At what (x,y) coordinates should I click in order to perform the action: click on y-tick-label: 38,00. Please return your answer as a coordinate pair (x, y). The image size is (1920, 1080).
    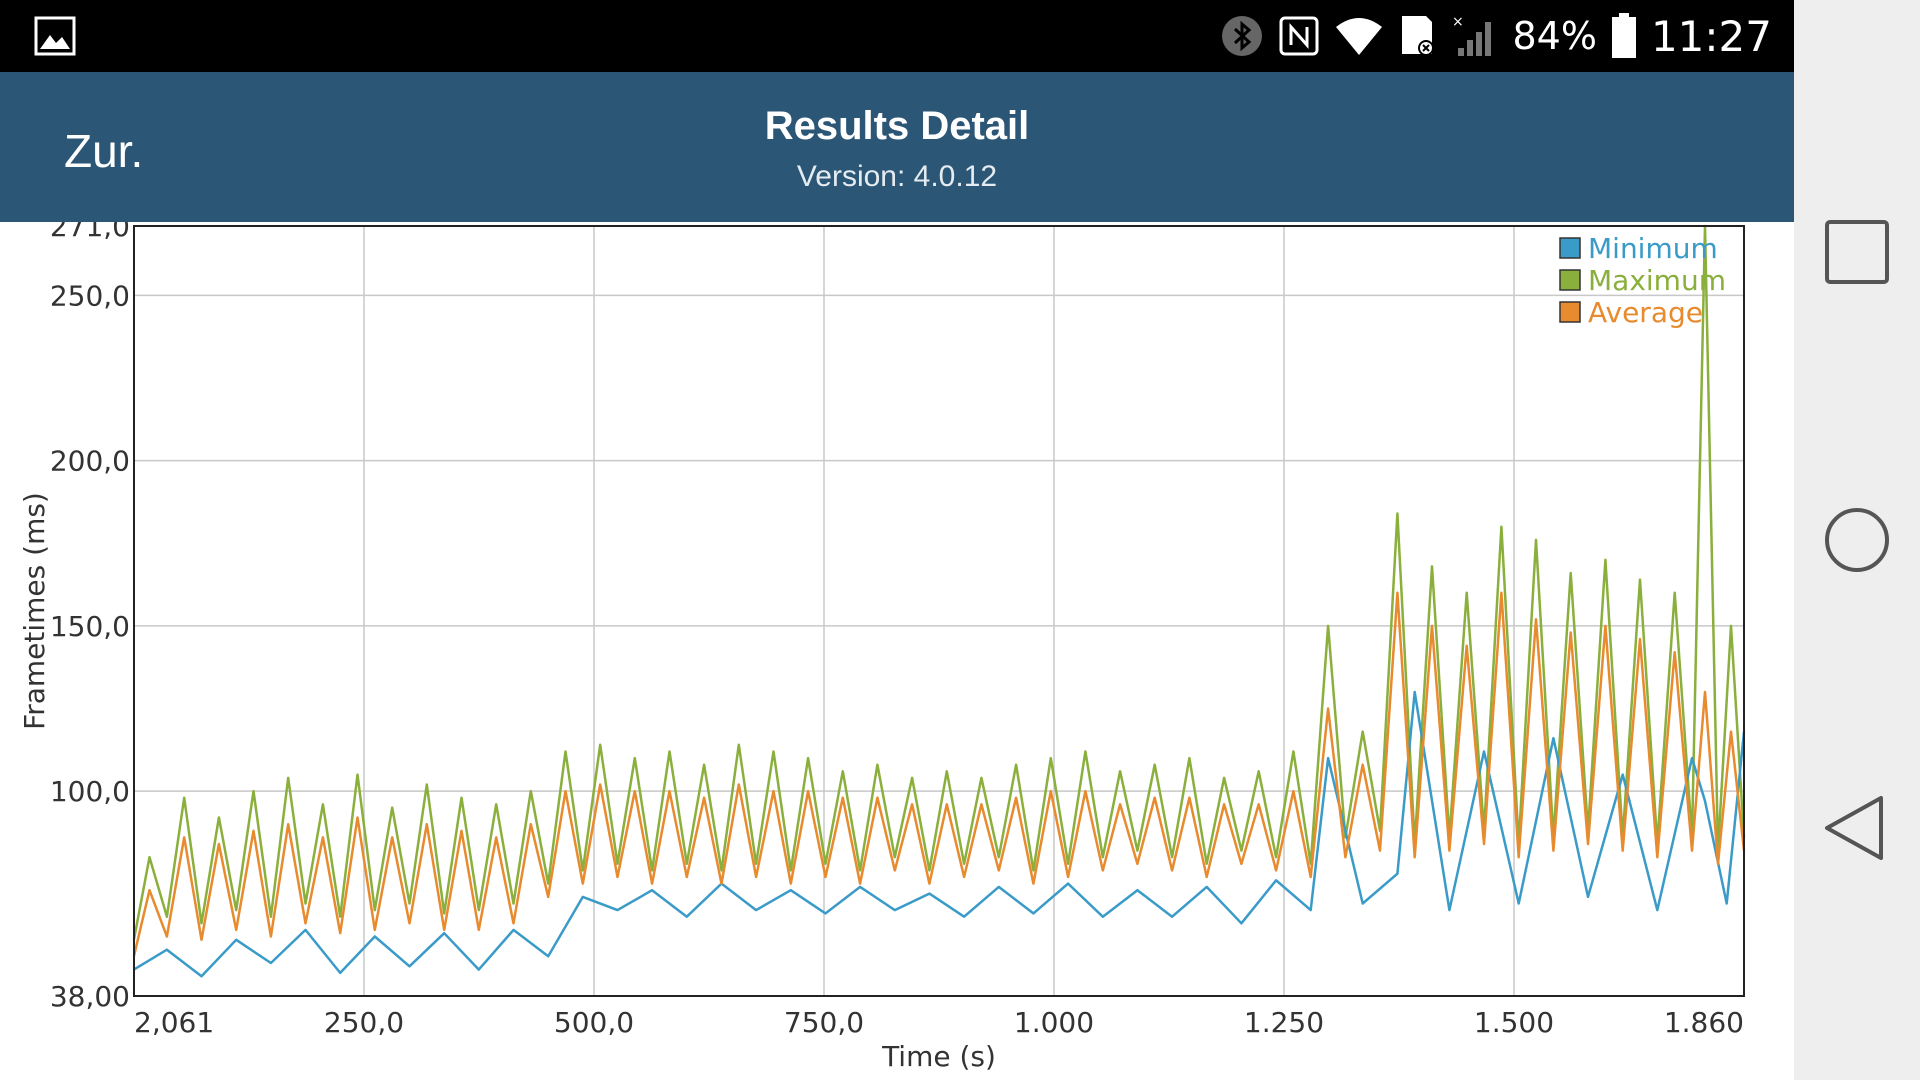
    Looking at the image, I should click on (90, 996).